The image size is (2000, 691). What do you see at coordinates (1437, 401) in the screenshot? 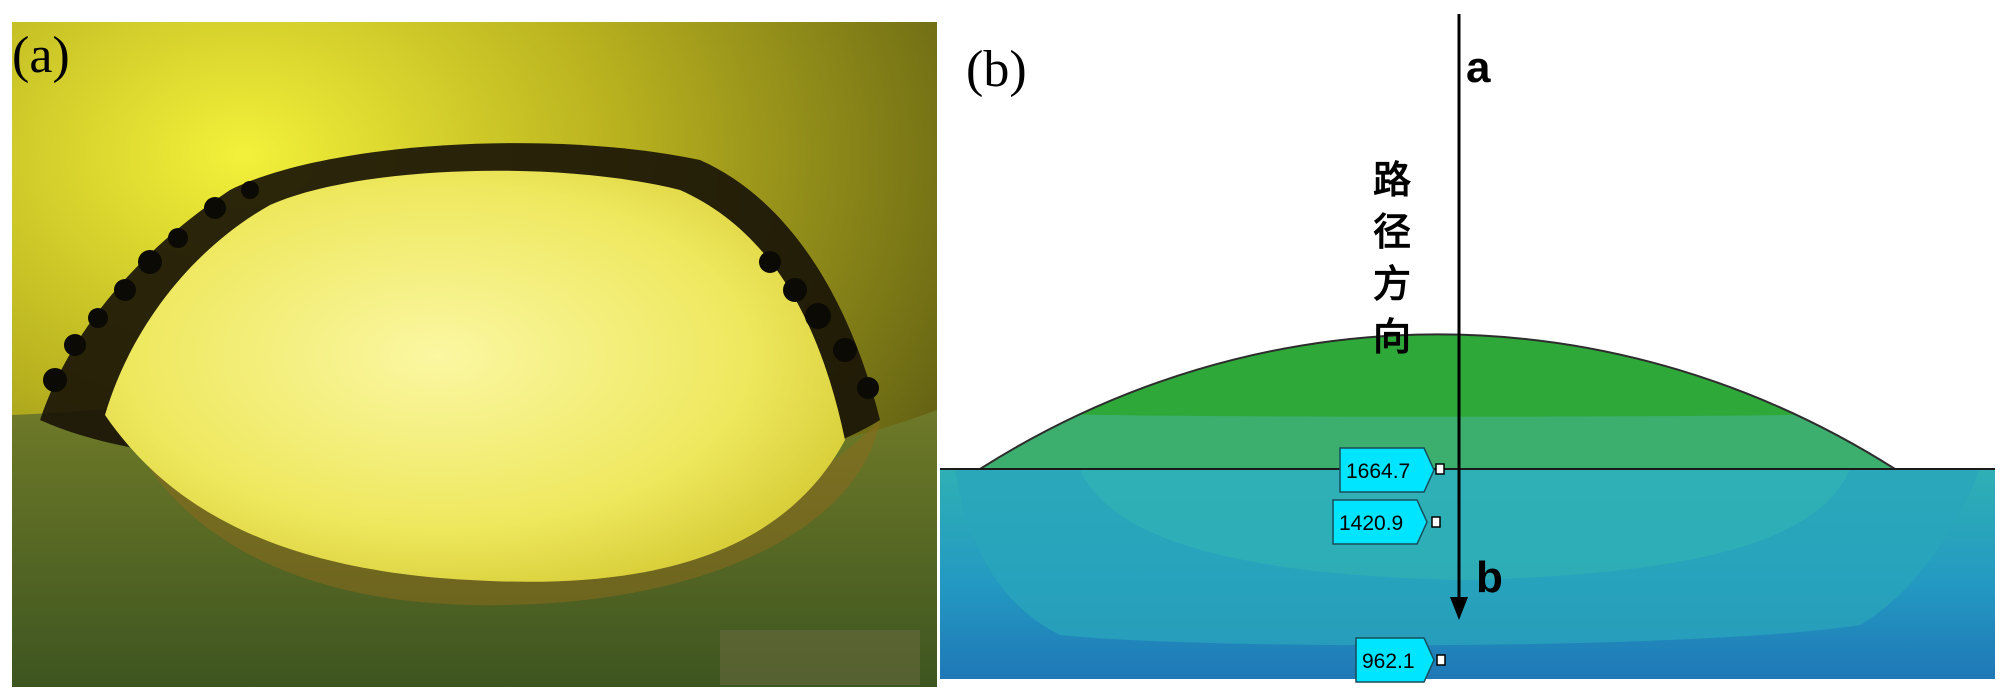
I see `weld-dome-outline` at bounding box center [1437, 401].